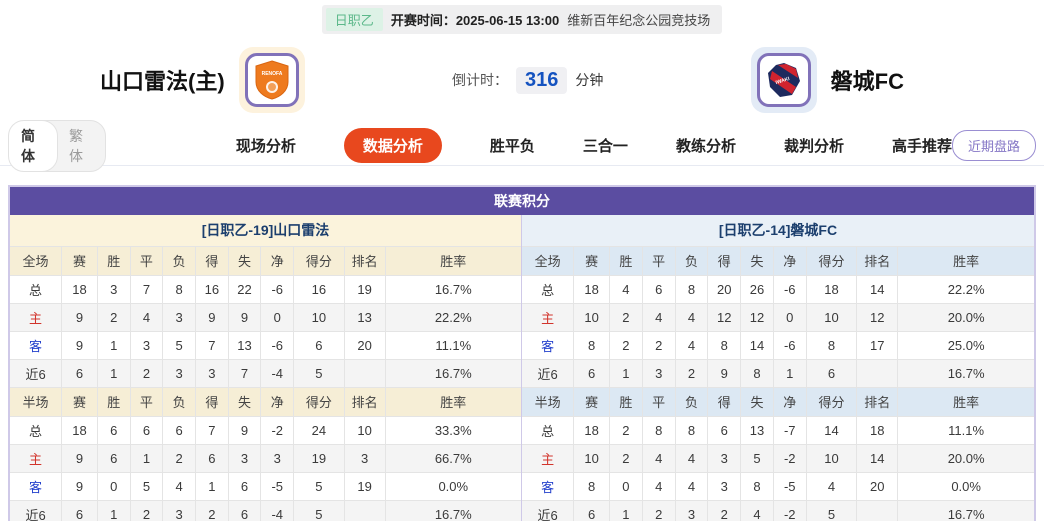 Image resolution: width=1044 pixels, height=521 pixels. What do you see at coordinates (867, 81) in the screenshot?
I see `away-team-name: 磐城FC` at bounding box center [867, 81].